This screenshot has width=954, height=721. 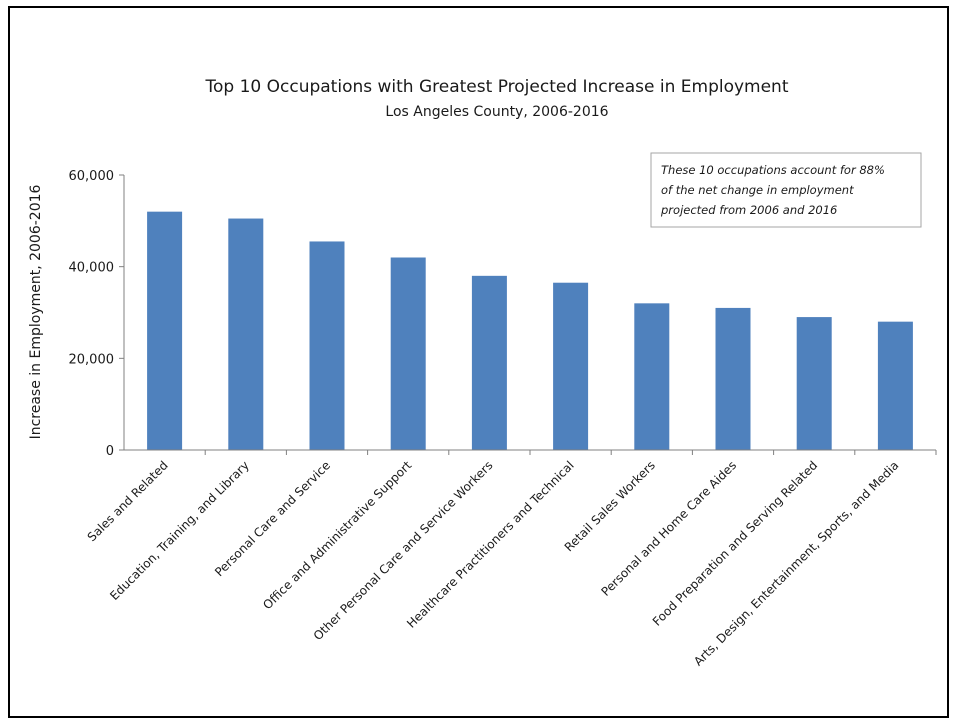 I want to click on y-tick-label: 40,000, so click(x=92, y=268).